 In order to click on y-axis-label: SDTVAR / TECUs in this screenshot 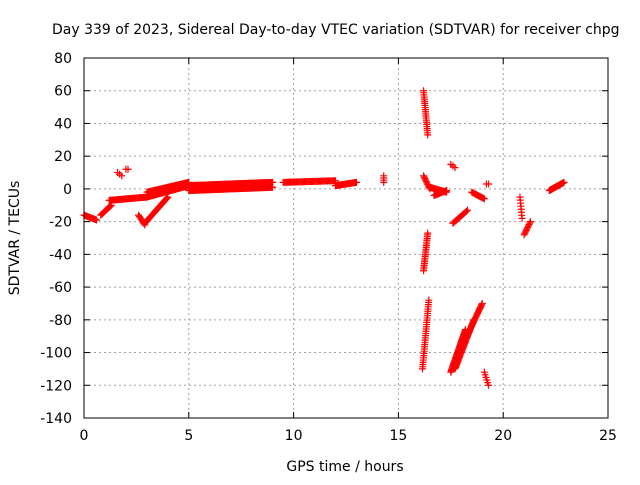, I will do `click(15, 238)`.